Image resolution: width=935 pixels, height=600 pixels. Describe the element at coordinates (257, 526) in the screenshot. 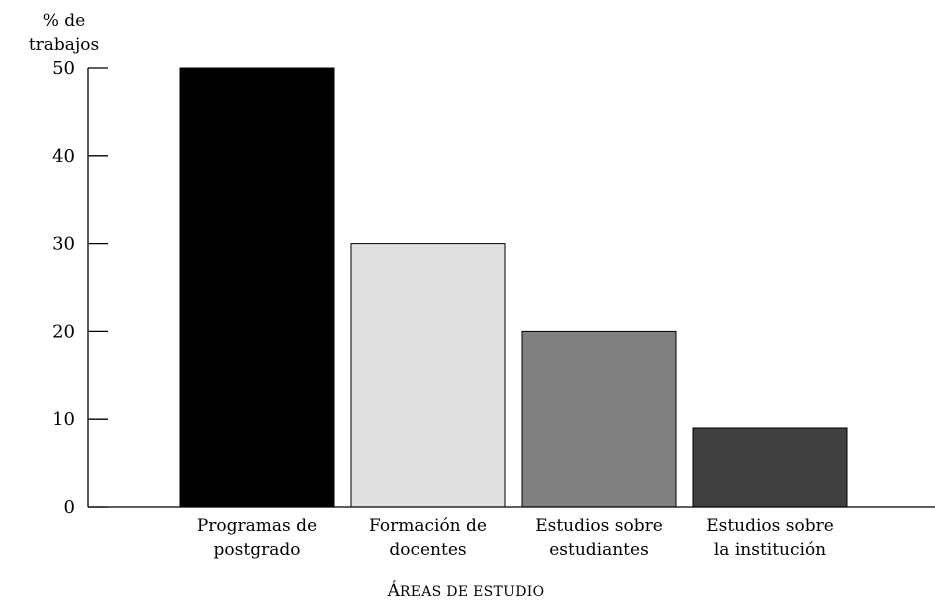

I see `category-label: Programas de` at that location.